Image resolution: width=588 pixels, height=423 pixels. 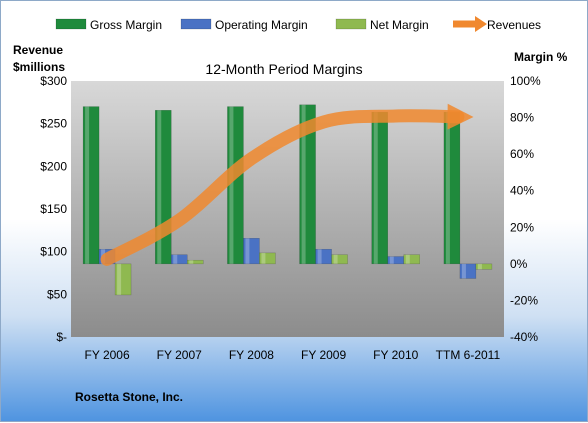 What do you see at coordinates (53, 252) in the screenshot?
I see `left-tick-label: $100` at bounding box center [53, 252].